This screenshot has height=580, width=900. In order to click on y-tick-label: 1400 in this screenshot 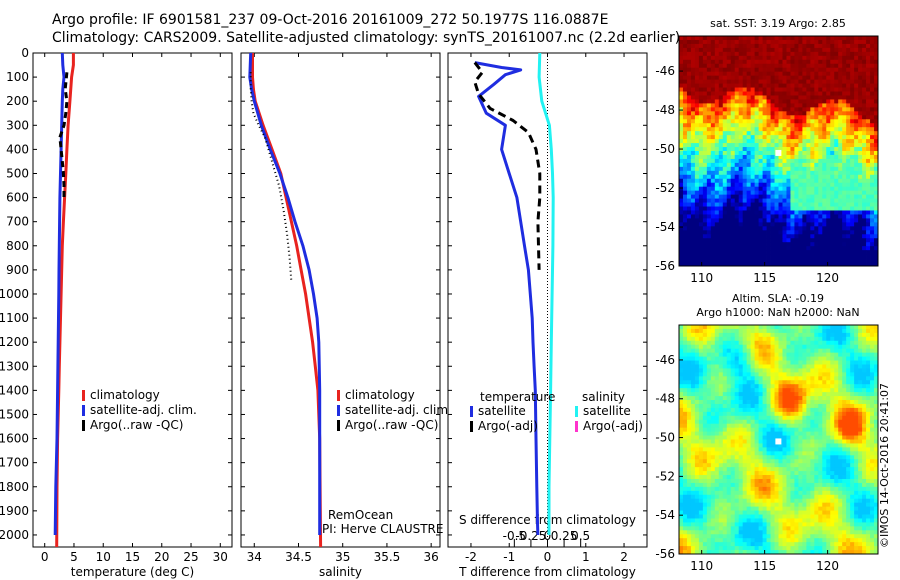, I will do `click(14, 390)`.